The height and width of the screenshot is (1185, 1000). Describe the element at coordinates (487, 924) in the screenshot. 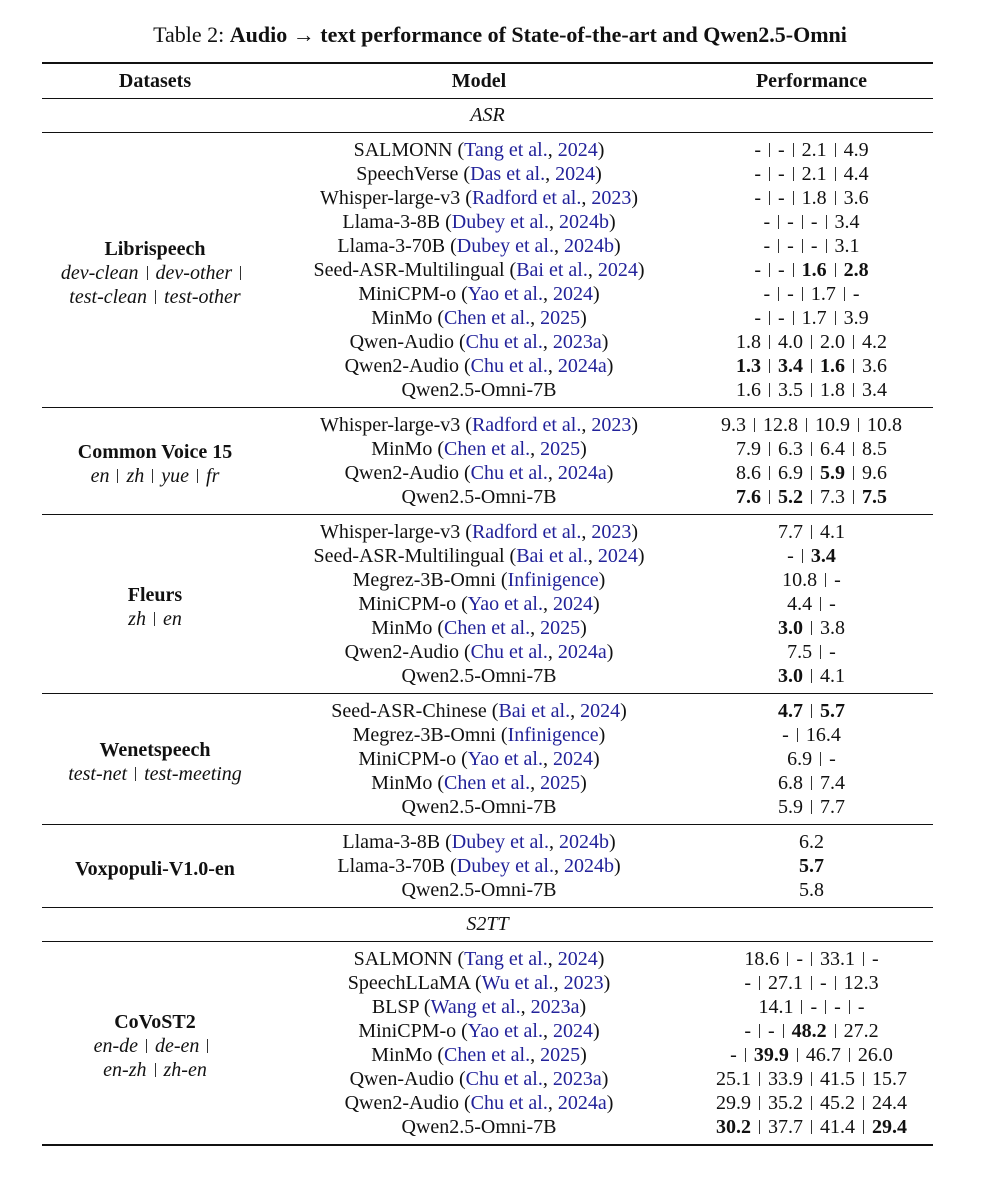

I see `section-row: S2TT` at that location.